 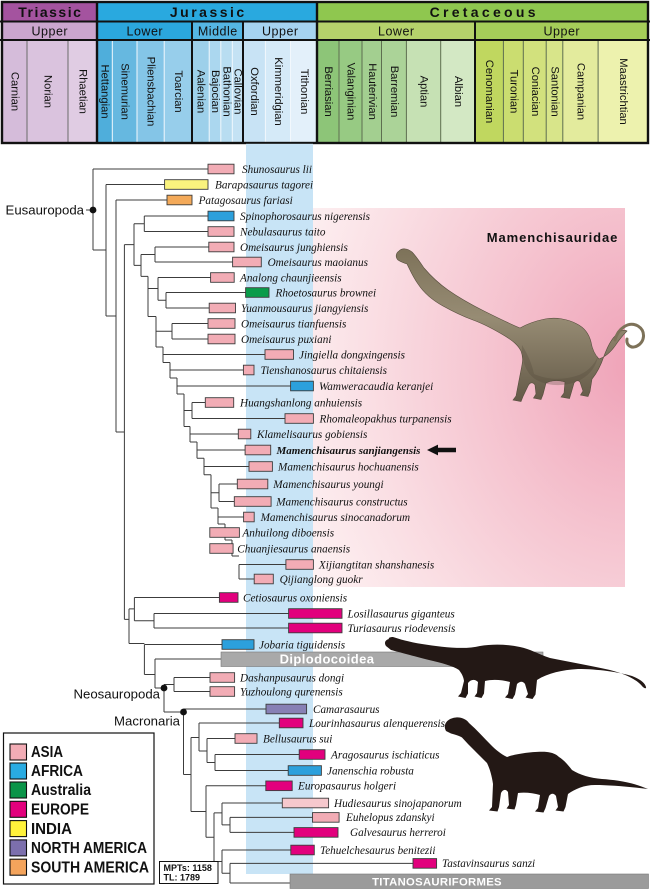 What do you see at coordinates (327, 658) in the screenshot?
I see `svg-text: Diplodocoidea` at bounding box center [327, 658].